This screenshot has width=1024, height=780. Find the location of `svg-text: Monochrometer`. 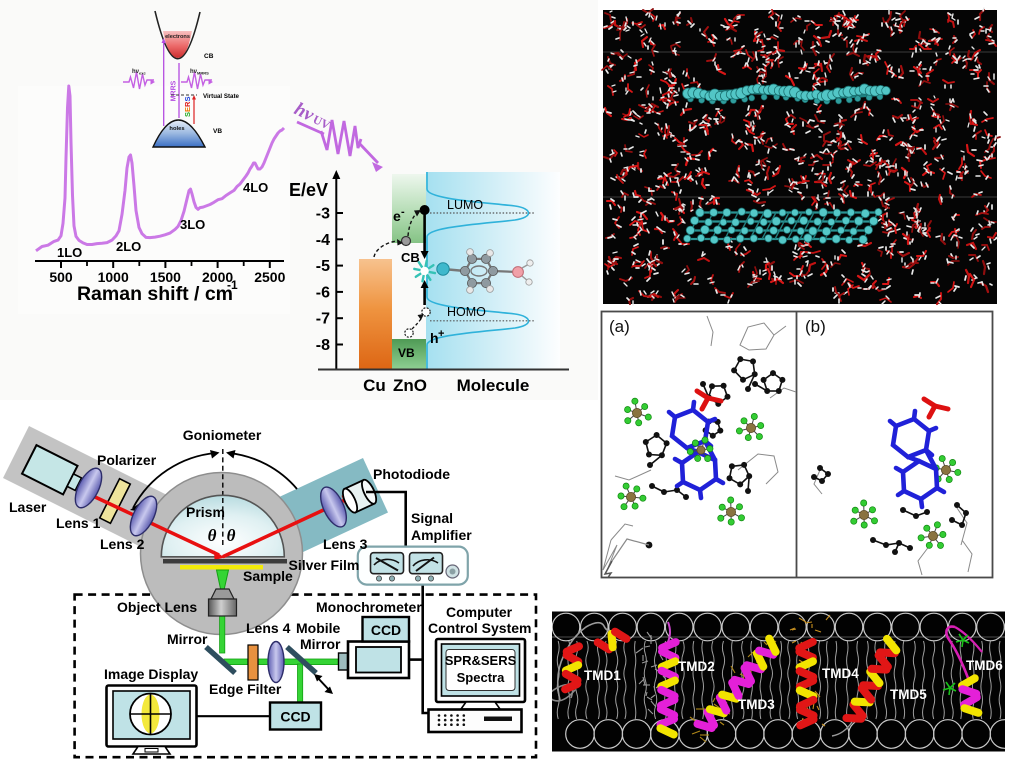

svg-text: Monochrometer is located at coordinates (369, 607).